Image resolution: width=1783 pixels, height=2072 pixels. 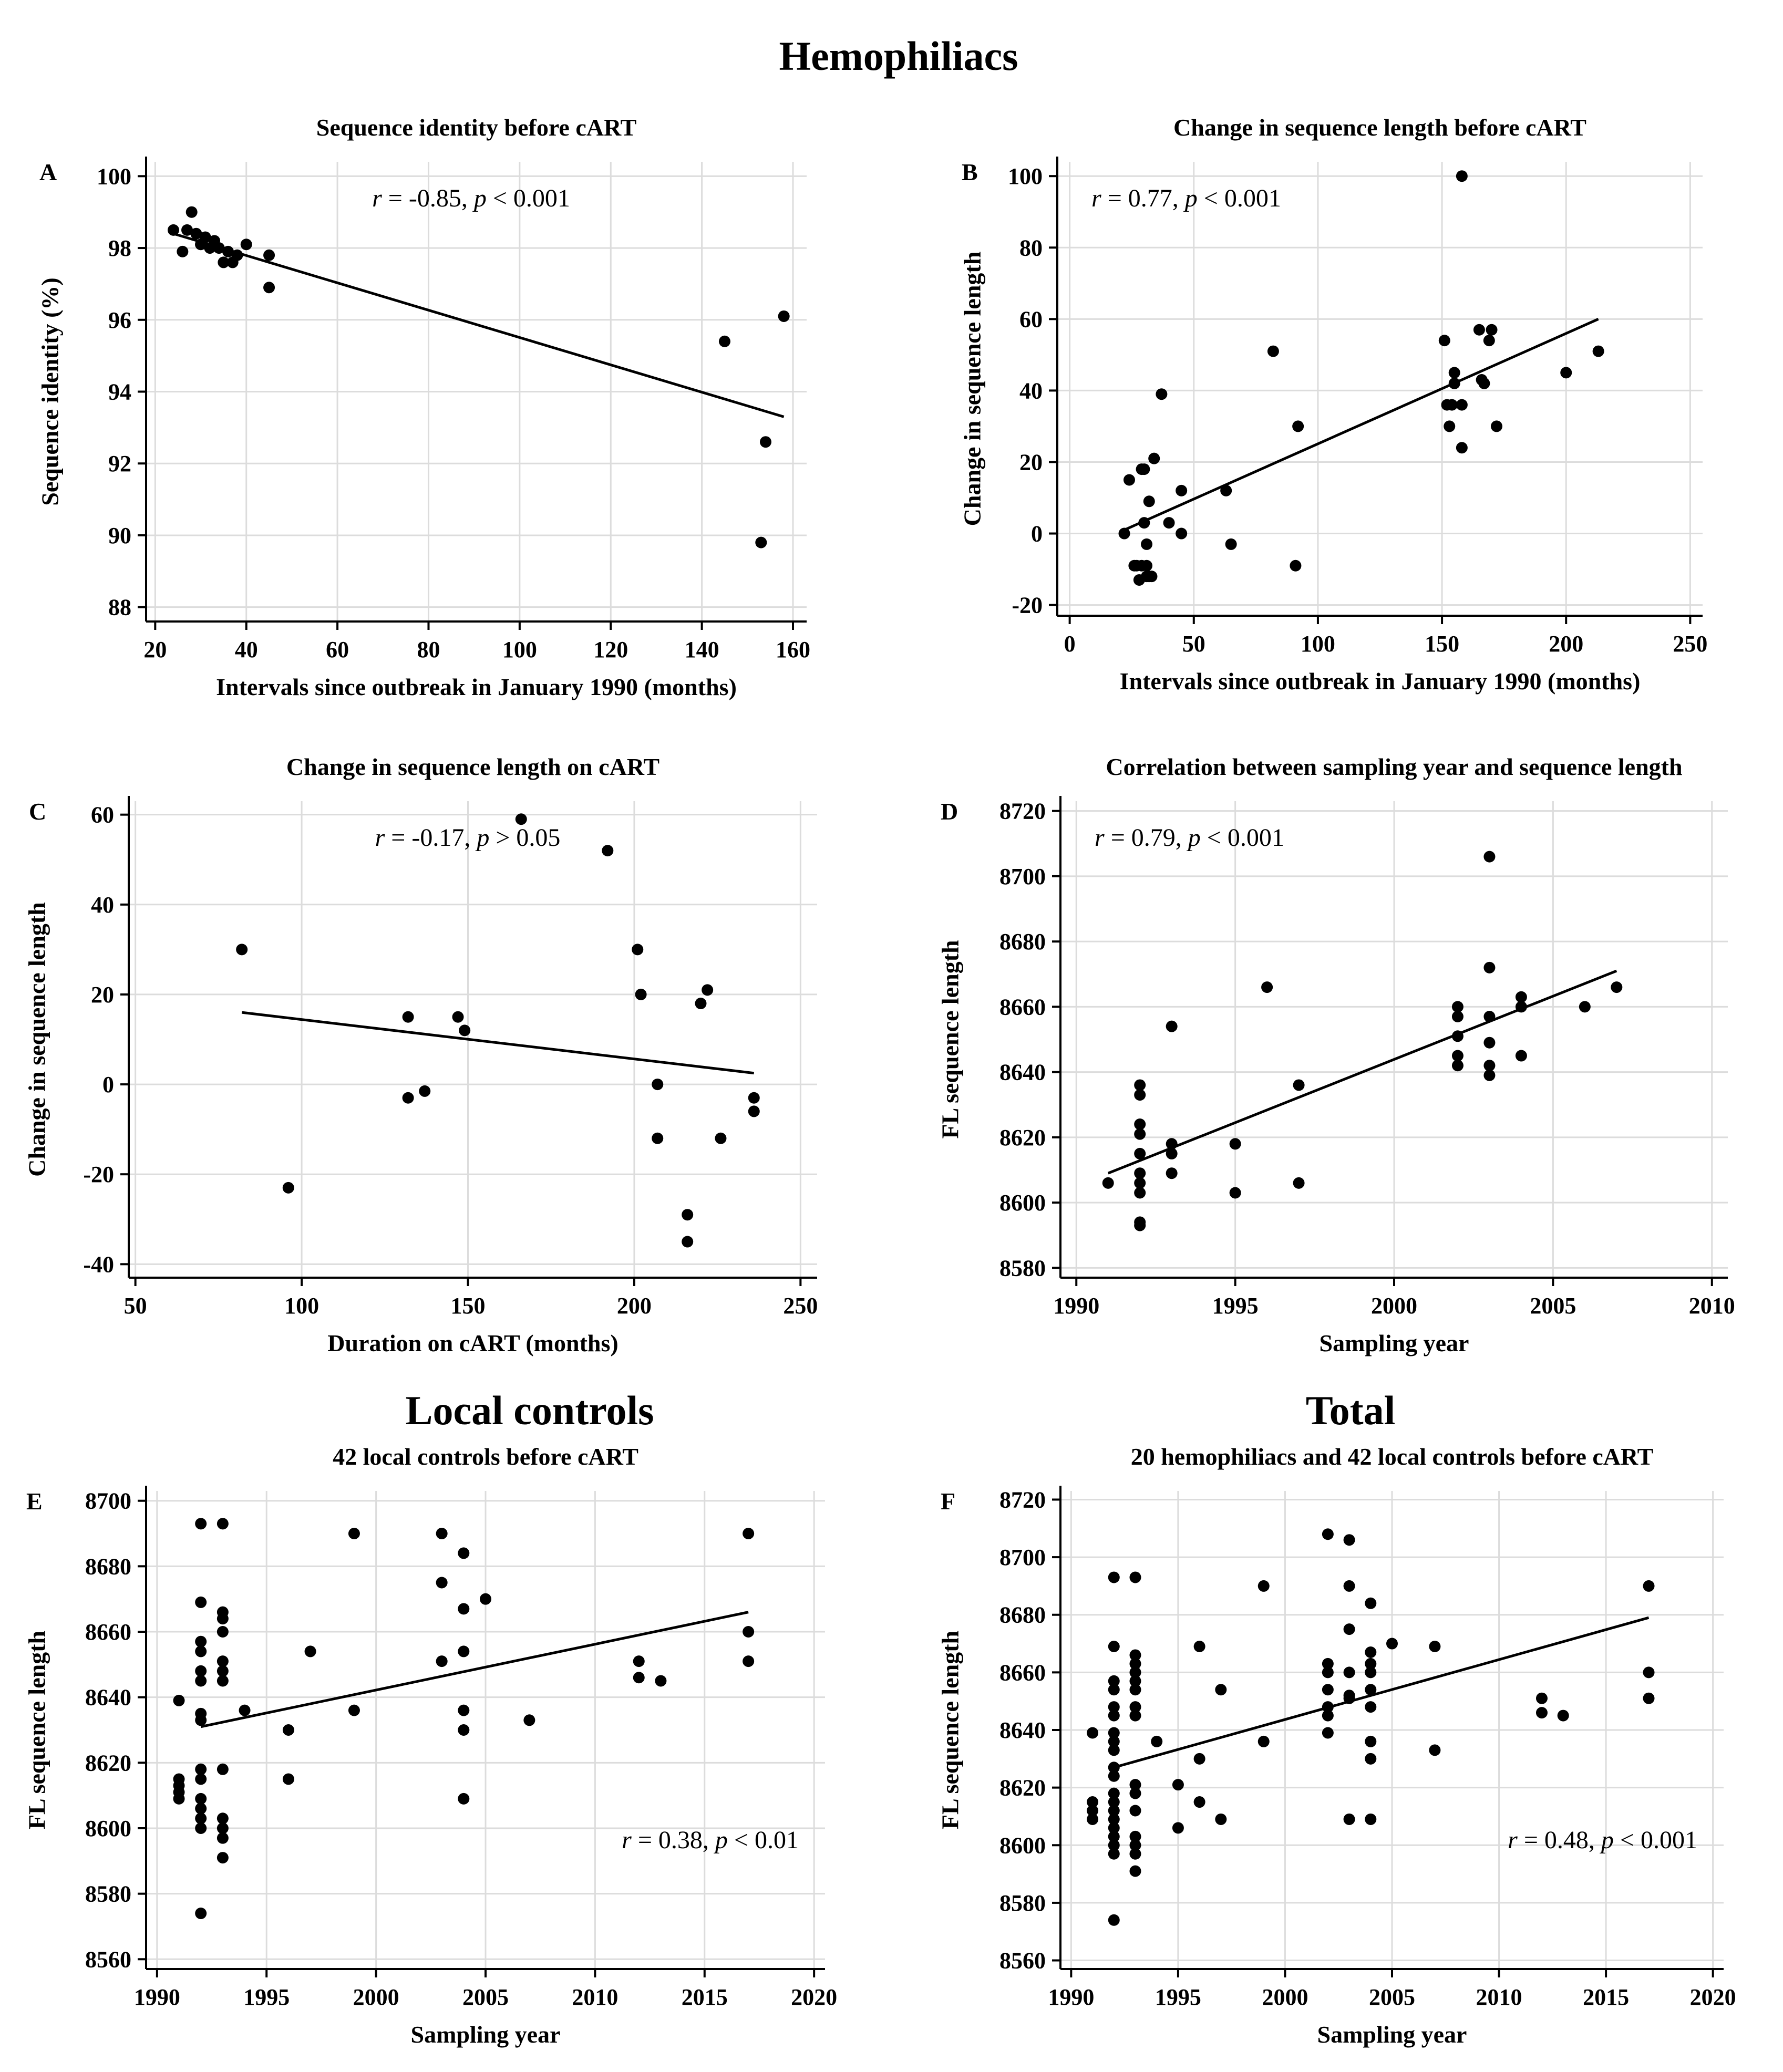 What do you see at coordinates (950, 811) in the screenshot?
I see `panel-letter: D` at bounding box center [950, 811].